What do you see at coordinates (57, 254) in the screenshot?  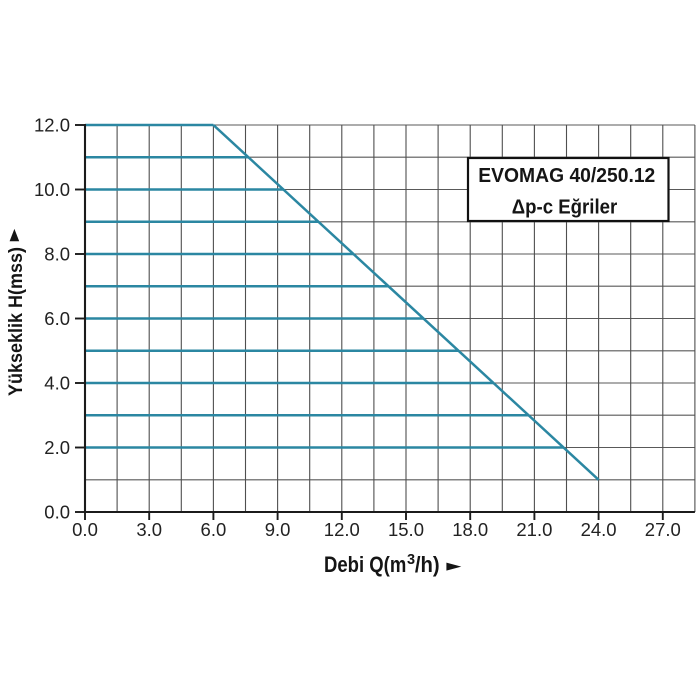 I see `svg-text: 8.0` at bounding box center [57, 254].